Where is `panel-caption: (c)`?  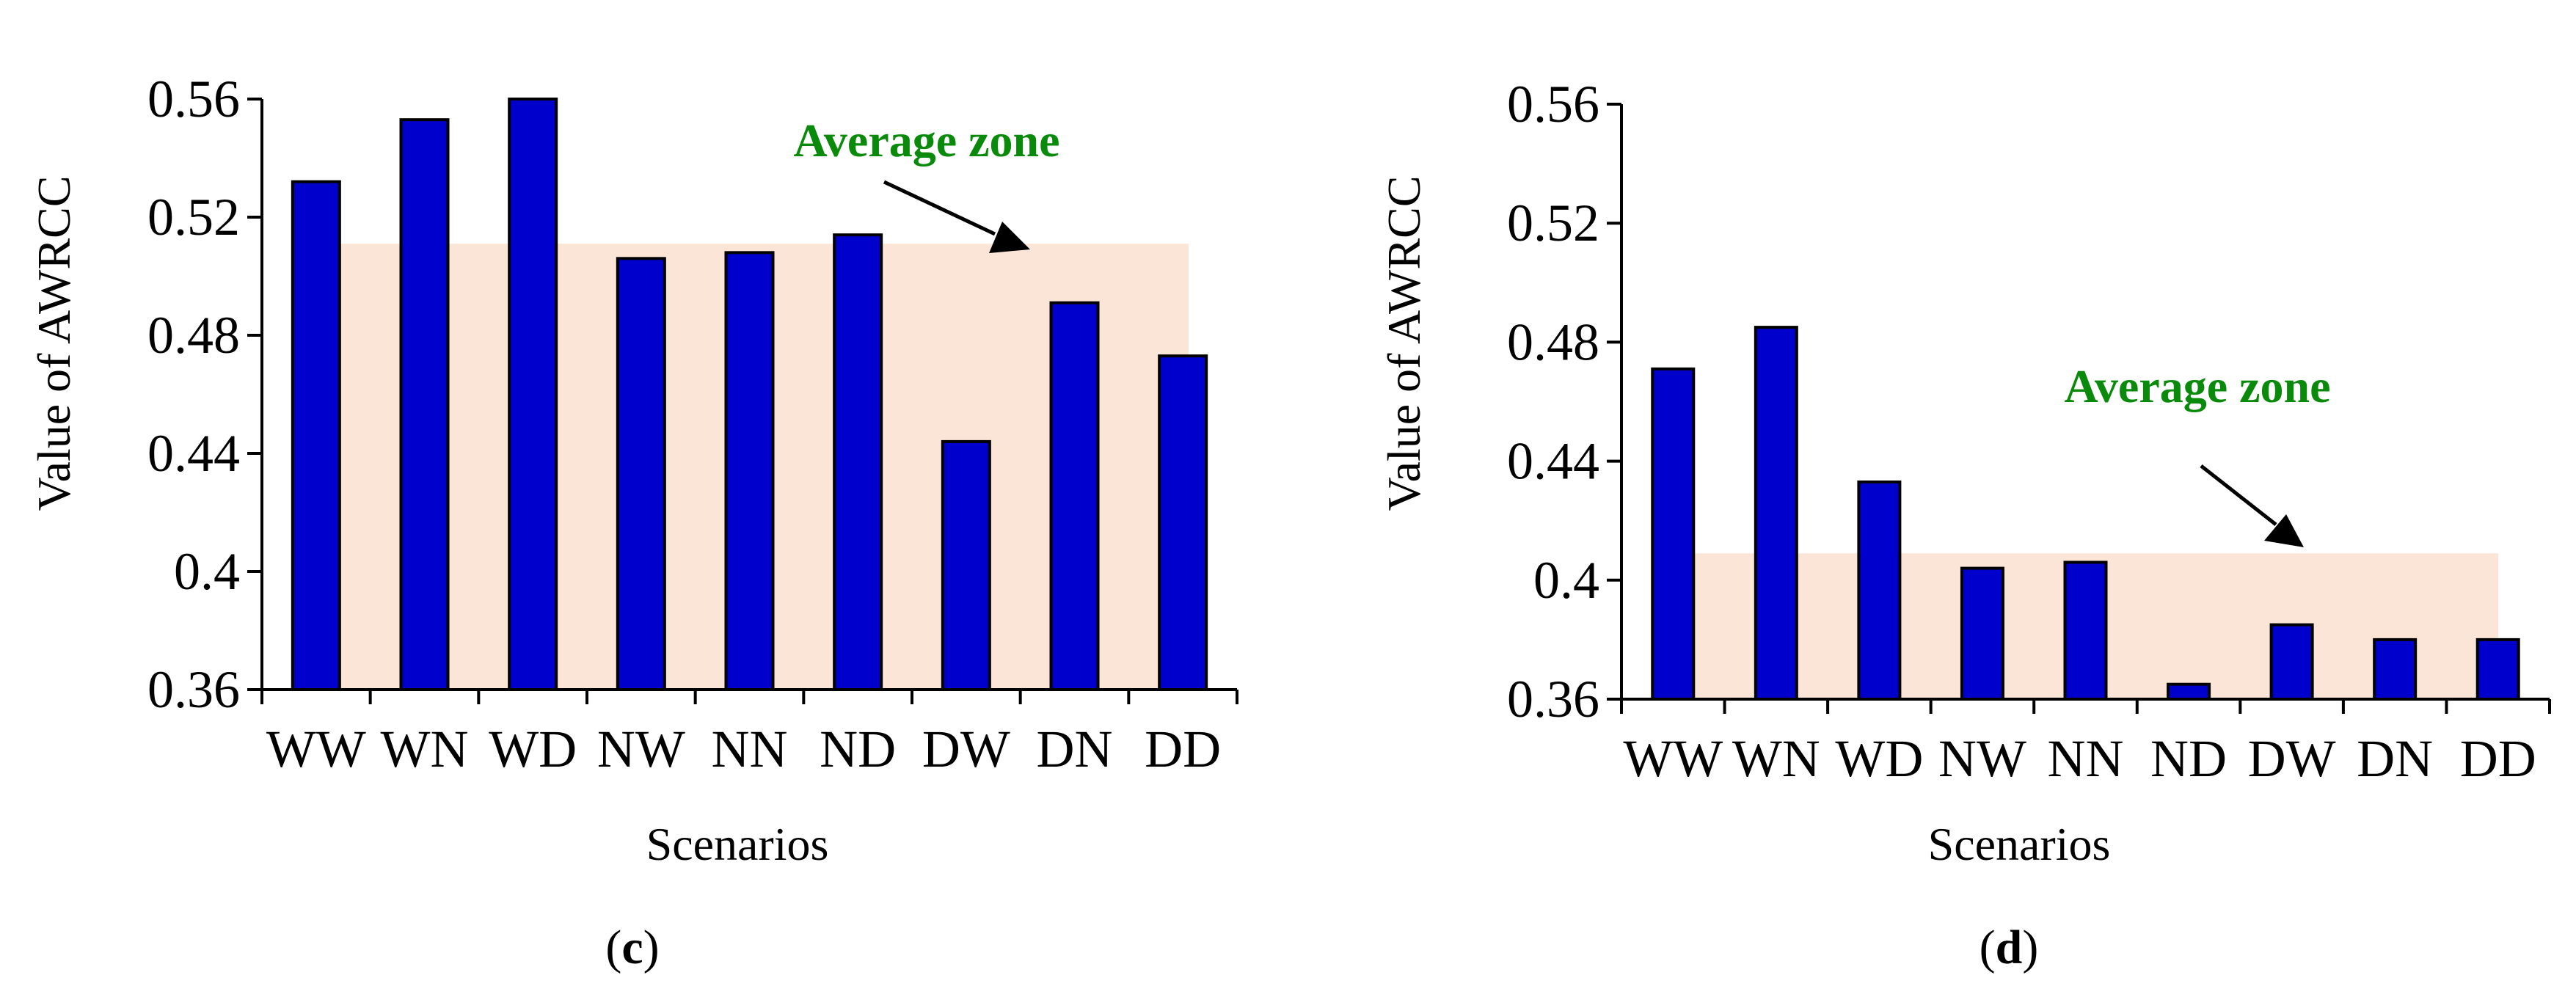 panel-caption: (c) is located at coordinates (632, 947).